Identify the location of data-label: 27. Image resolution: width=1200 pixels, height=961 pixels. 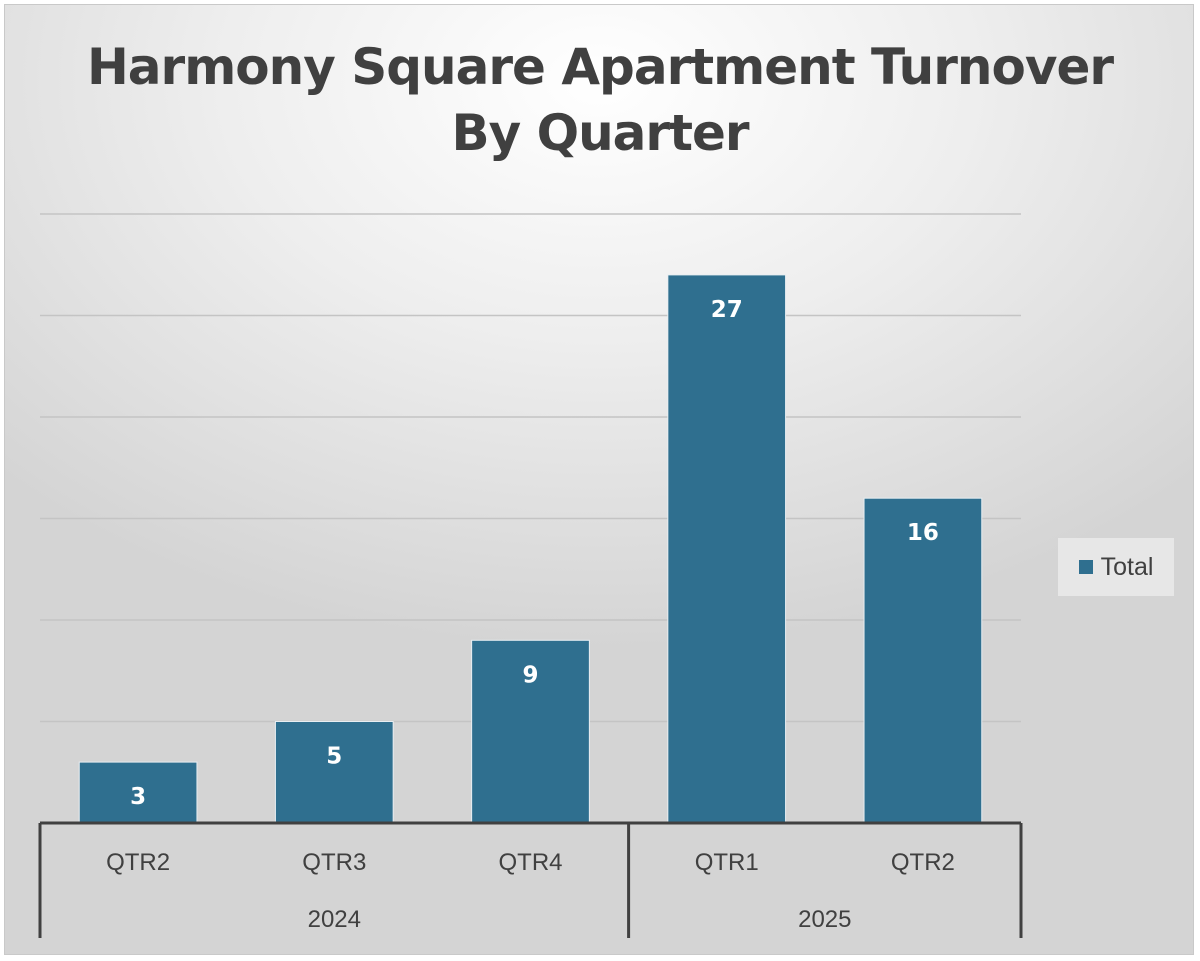
(727, 310).